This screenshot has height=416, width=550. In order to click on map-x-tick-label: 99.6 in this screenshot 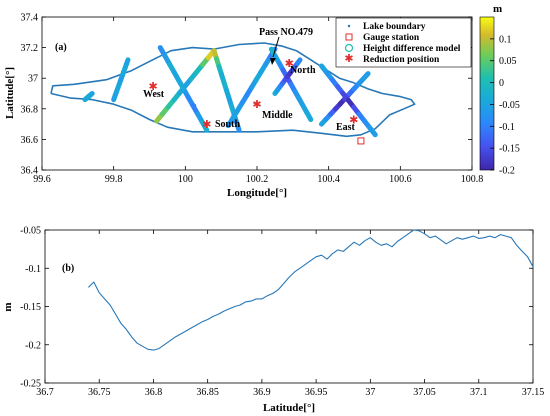, I will do `click(42, 179)`.